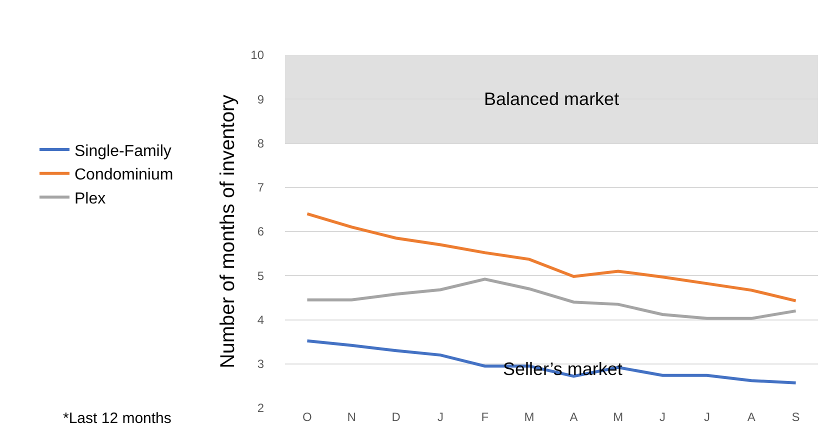 The width and height of the screenshot is (826, 433). I want to click on y-tick-label: 8, so click(260, 143).